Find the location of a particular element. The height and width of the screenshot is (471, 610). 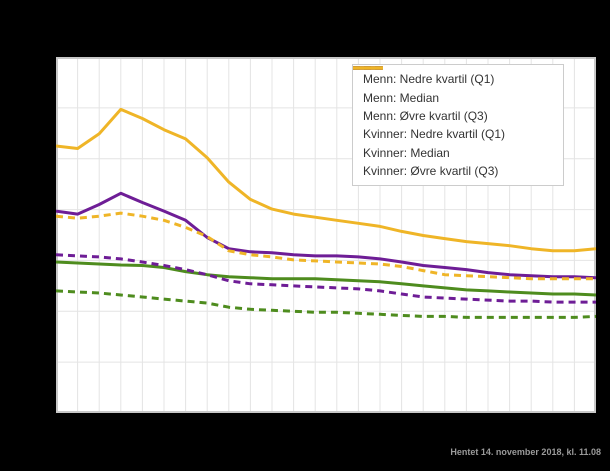

legend-item: Kvinner: Nedre kvartil (Q1) is located at coordinates (458, 104).